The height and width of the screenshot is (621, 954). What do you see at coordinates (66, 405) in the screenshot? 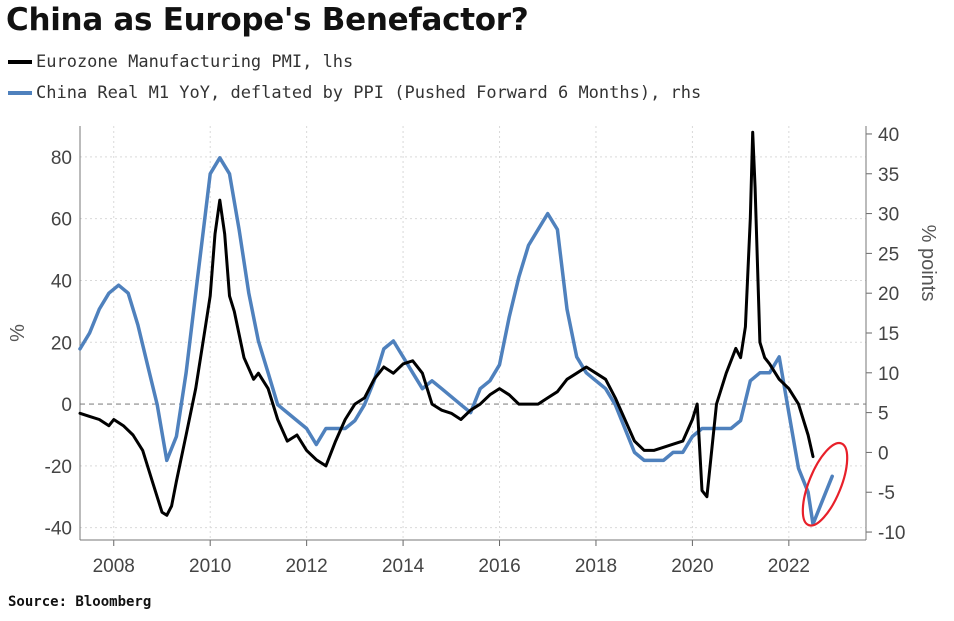
I see `y-tick-label-left: 0` at bounding box center [66, 405].